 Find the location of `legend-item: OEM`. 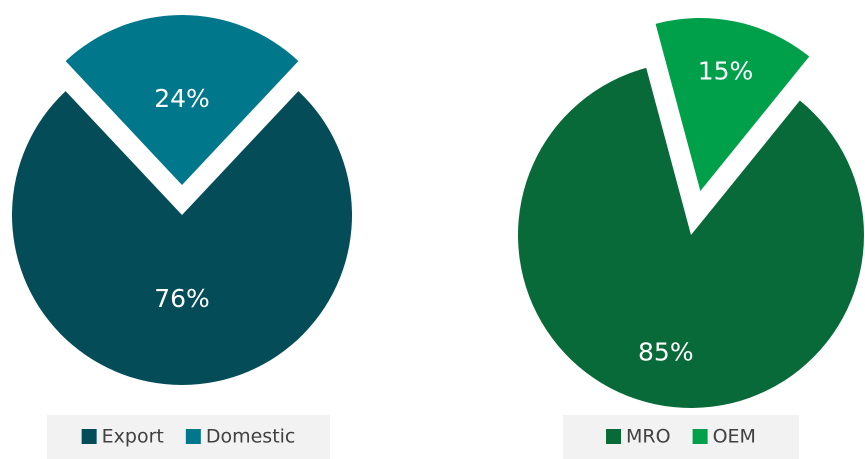

legend-item: OEM is located at coordinates (724, 437).